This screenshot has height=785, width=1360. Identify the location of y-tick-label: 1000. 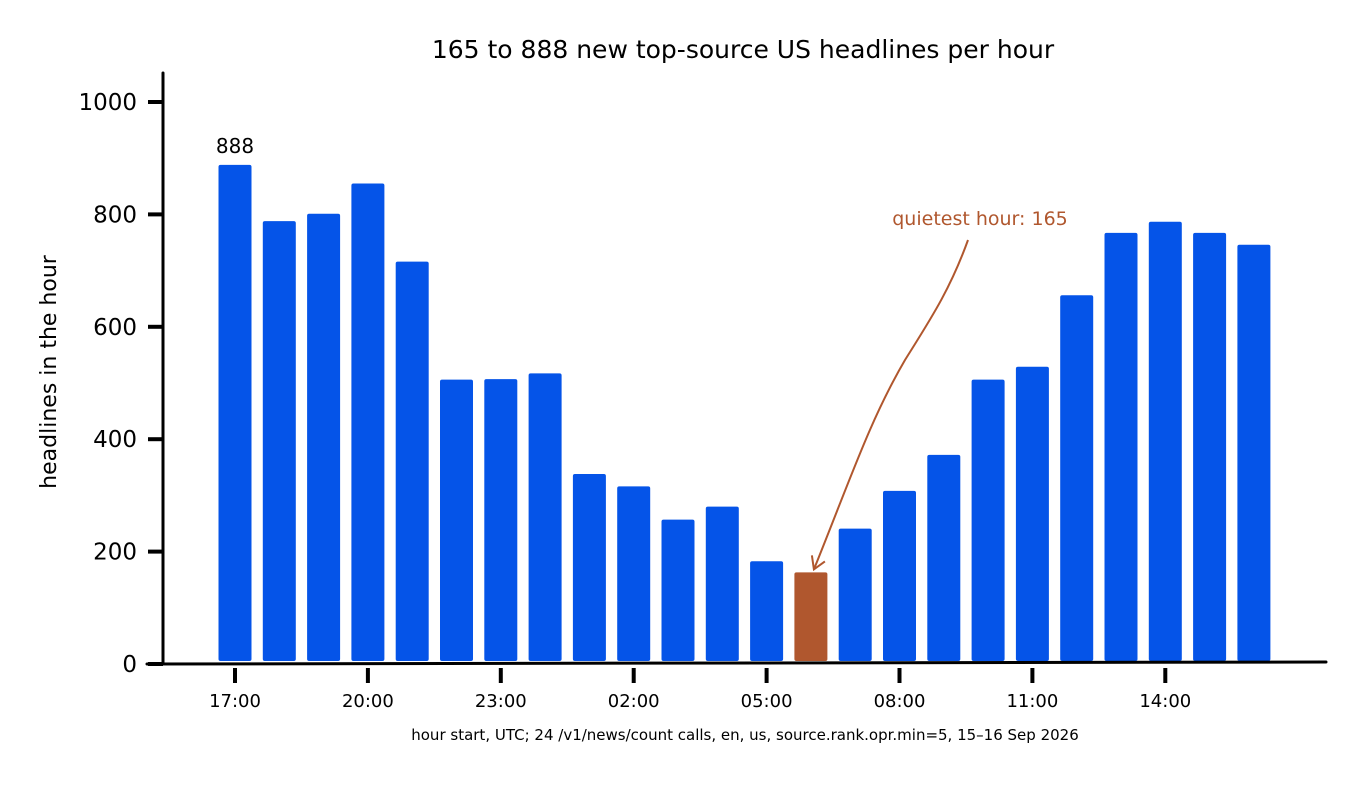
(107, 103).